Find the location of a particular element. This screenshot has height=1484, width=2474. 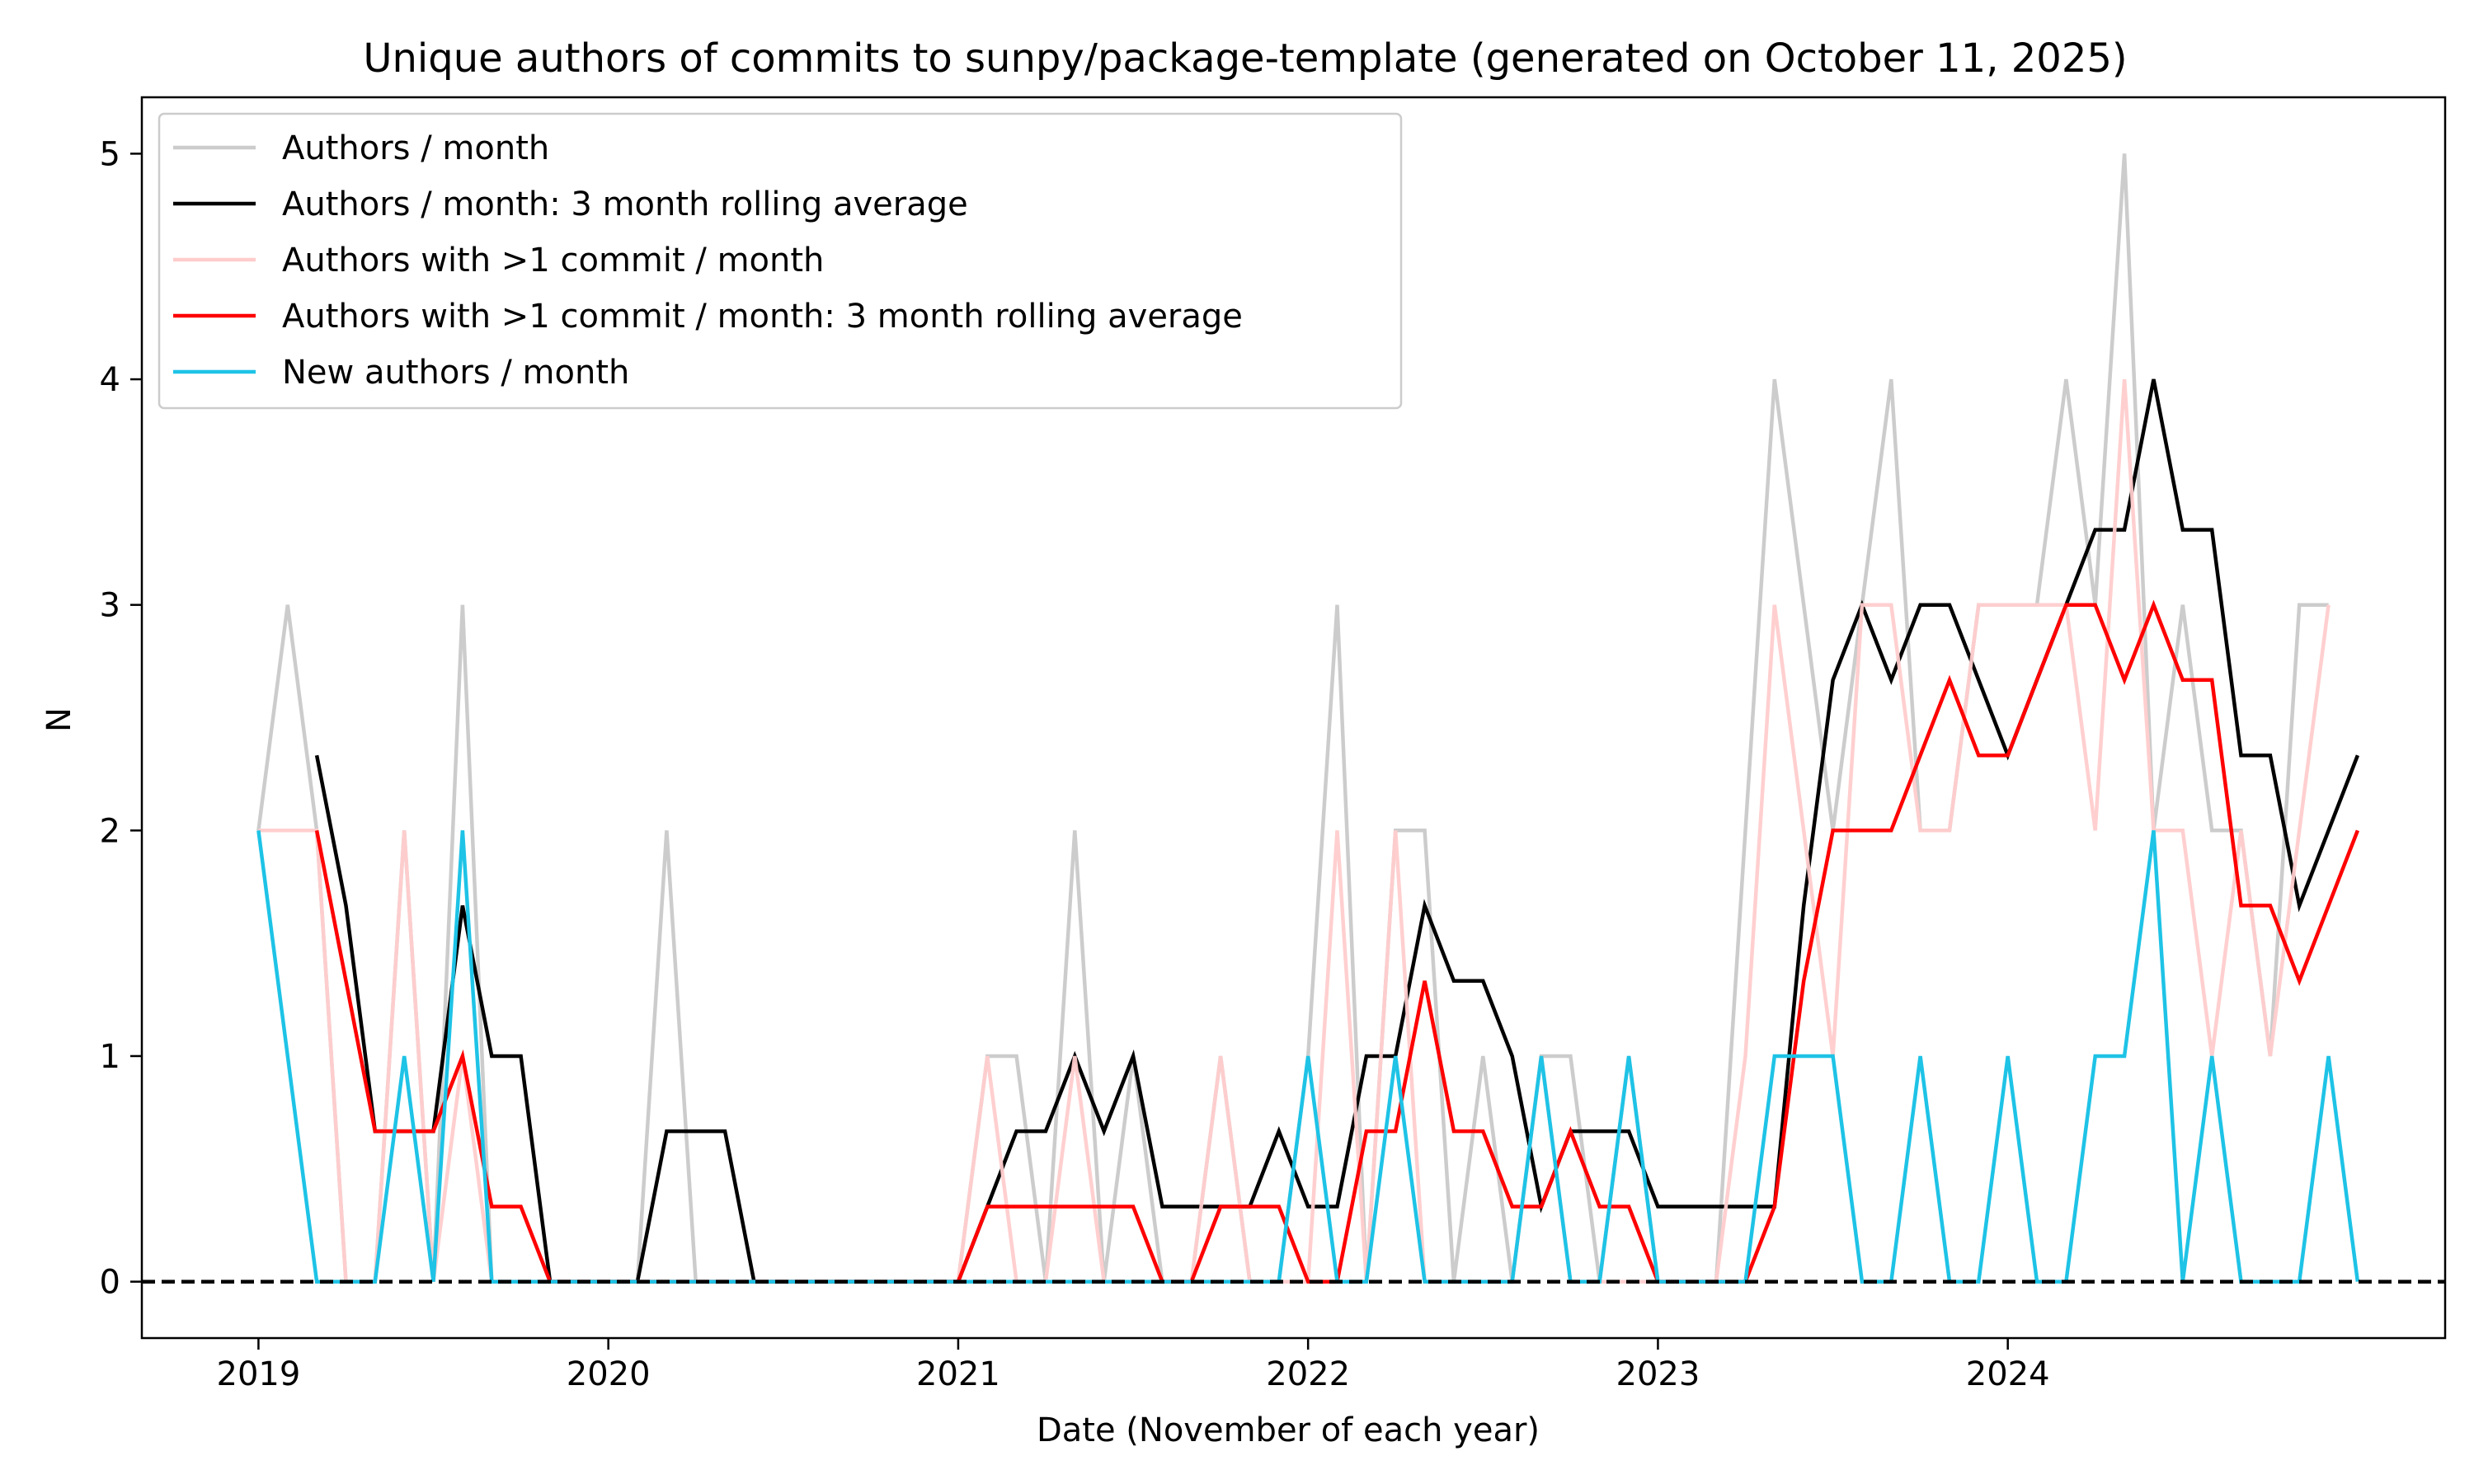

legend-label-5: New authors / month is located at coordinates (455, 373).